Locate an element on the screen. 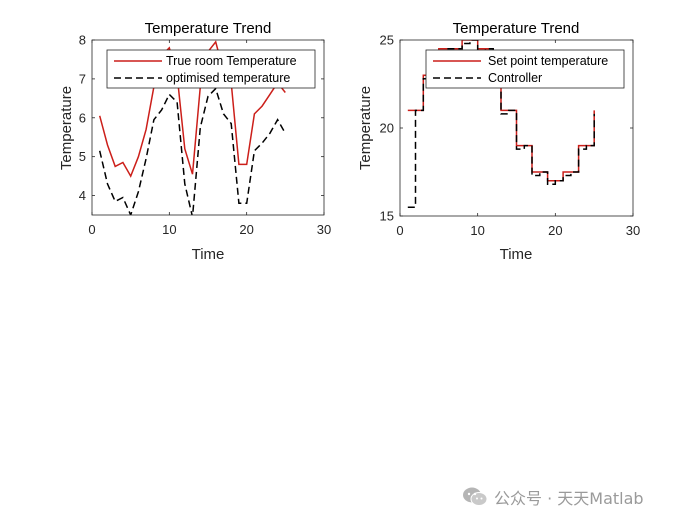 The width and height of the screenshot is (700, 525). right-y-tick-label: 20 is located at coordinates (387, 128).